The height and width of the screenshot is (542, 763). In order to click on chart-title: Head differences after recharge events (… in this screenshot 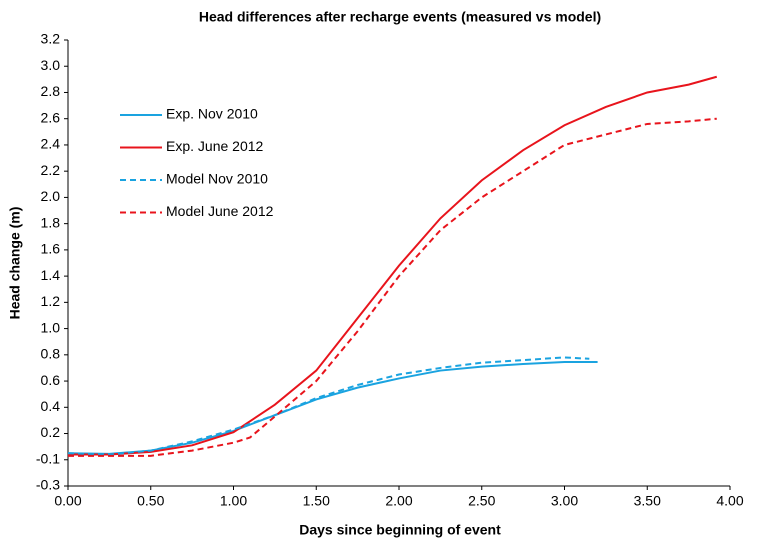, I will do `click(400, 17)`.